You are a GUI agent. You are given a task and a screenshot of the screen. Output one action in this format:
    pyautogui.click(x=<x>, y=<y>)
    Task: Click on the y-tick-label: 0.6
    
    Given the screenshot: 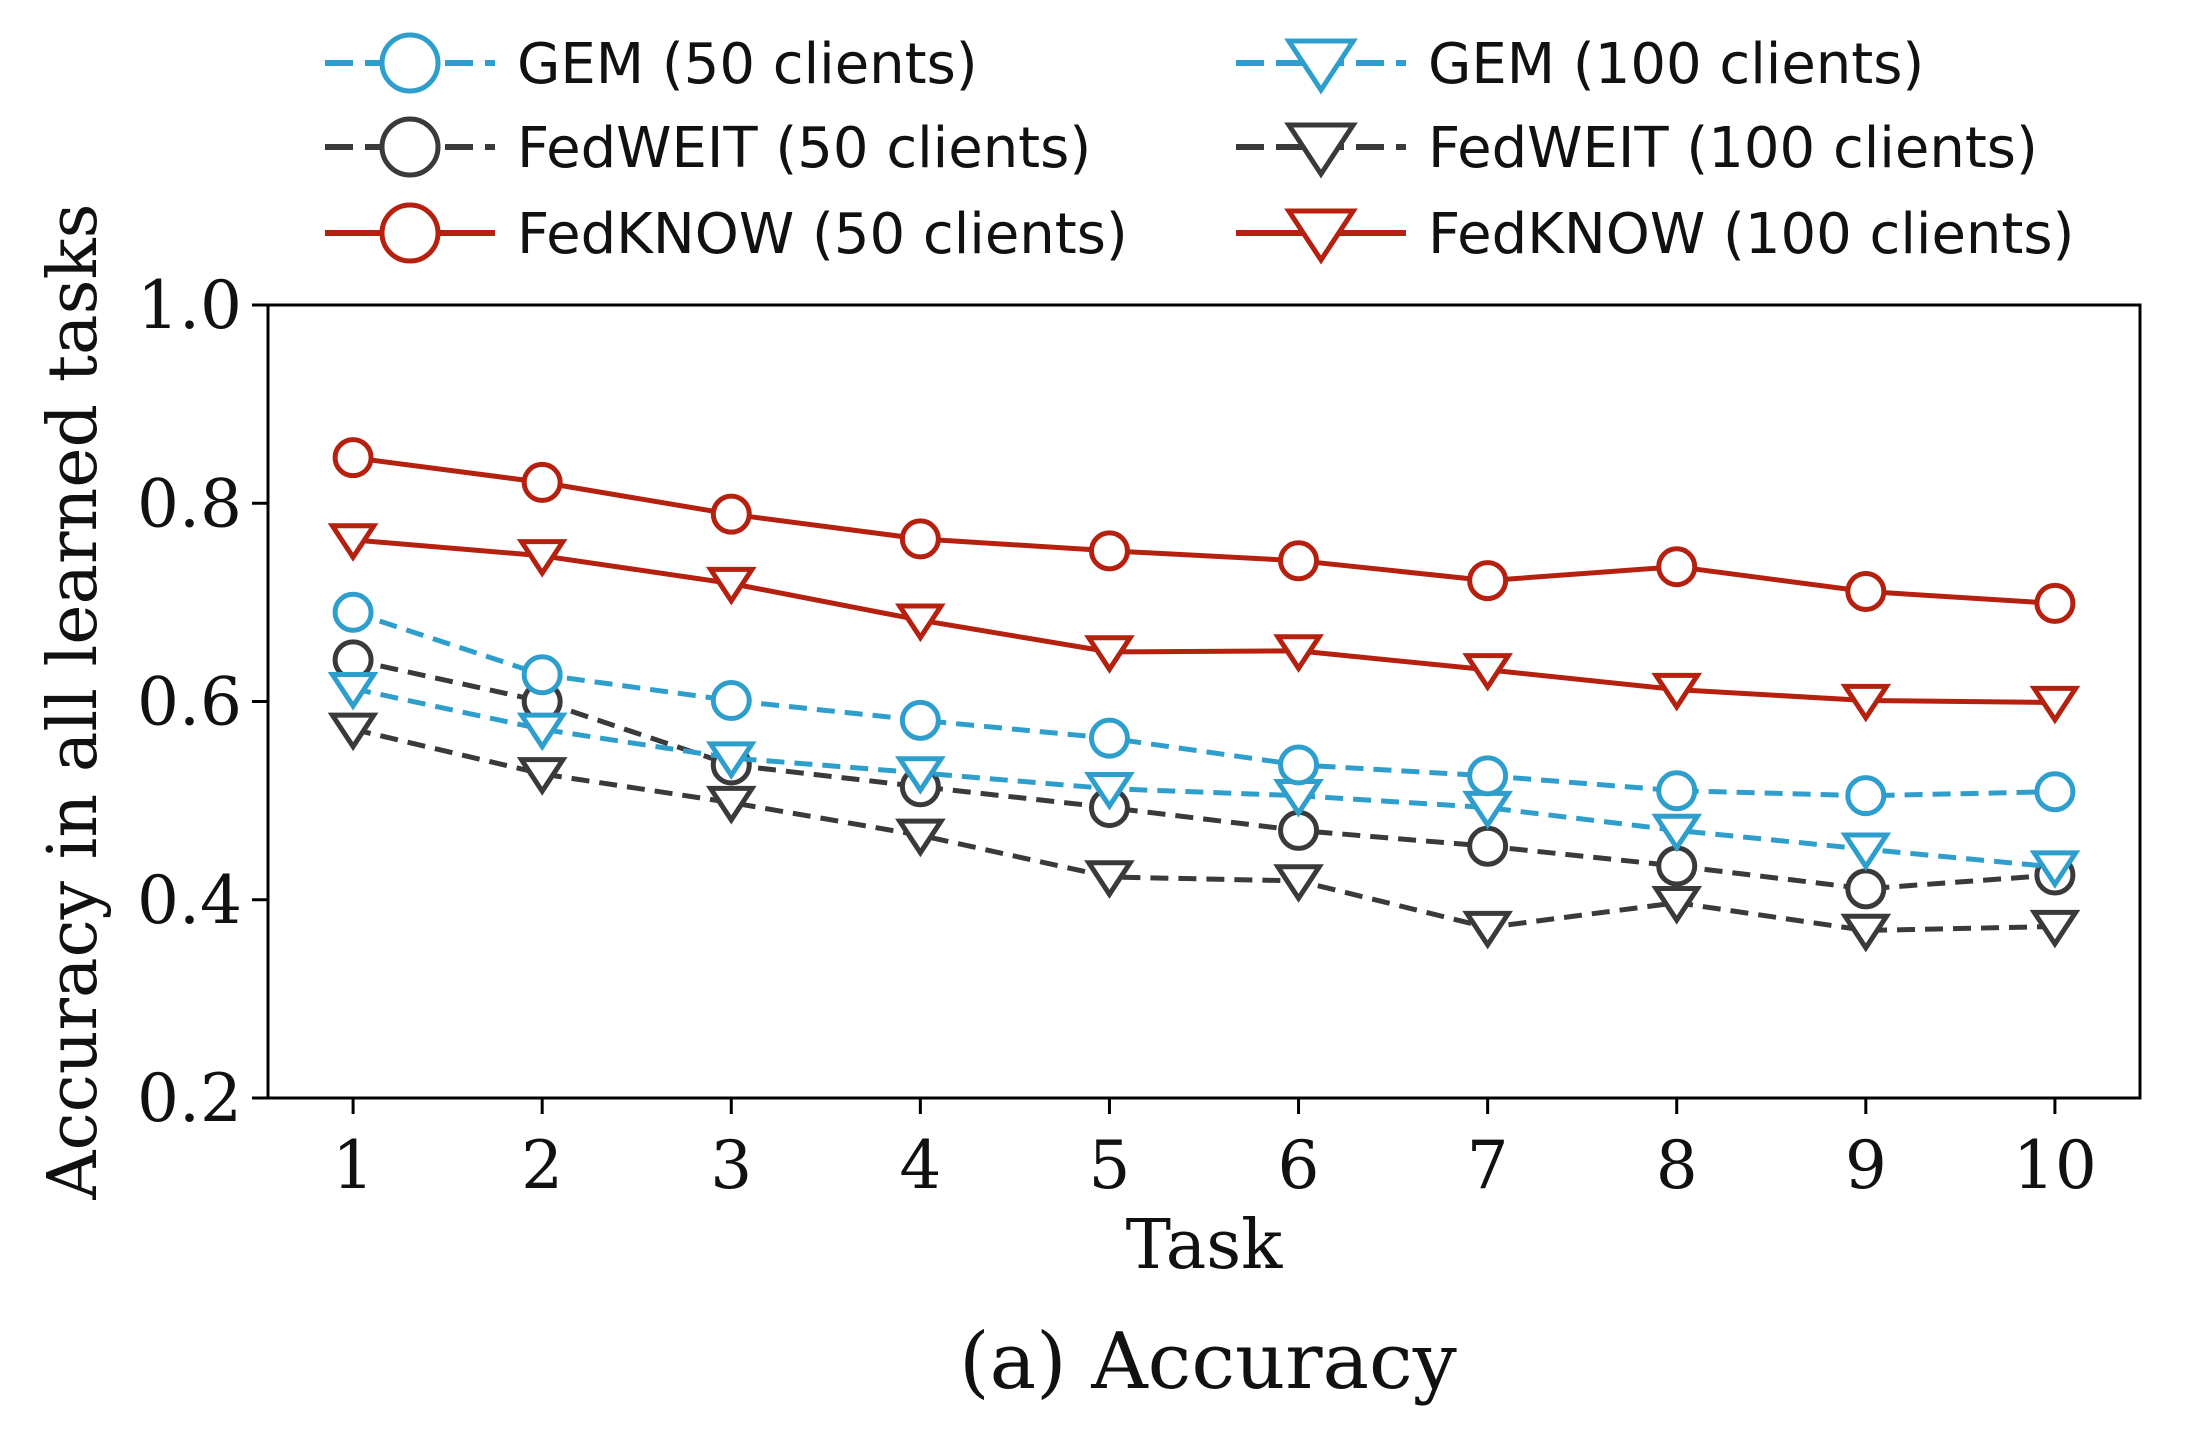 What is the action you would take?
    pyautogui.click(x=189, y=702)
    